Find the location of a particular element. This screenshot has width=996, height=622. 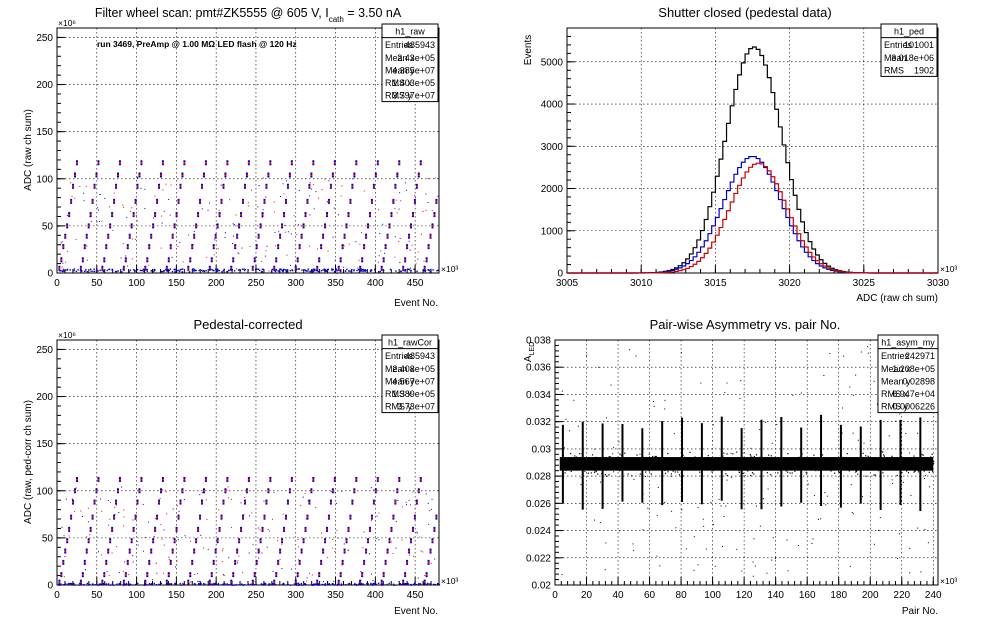

y-tick-label: 0.02 is located at coordinates (542, 586).